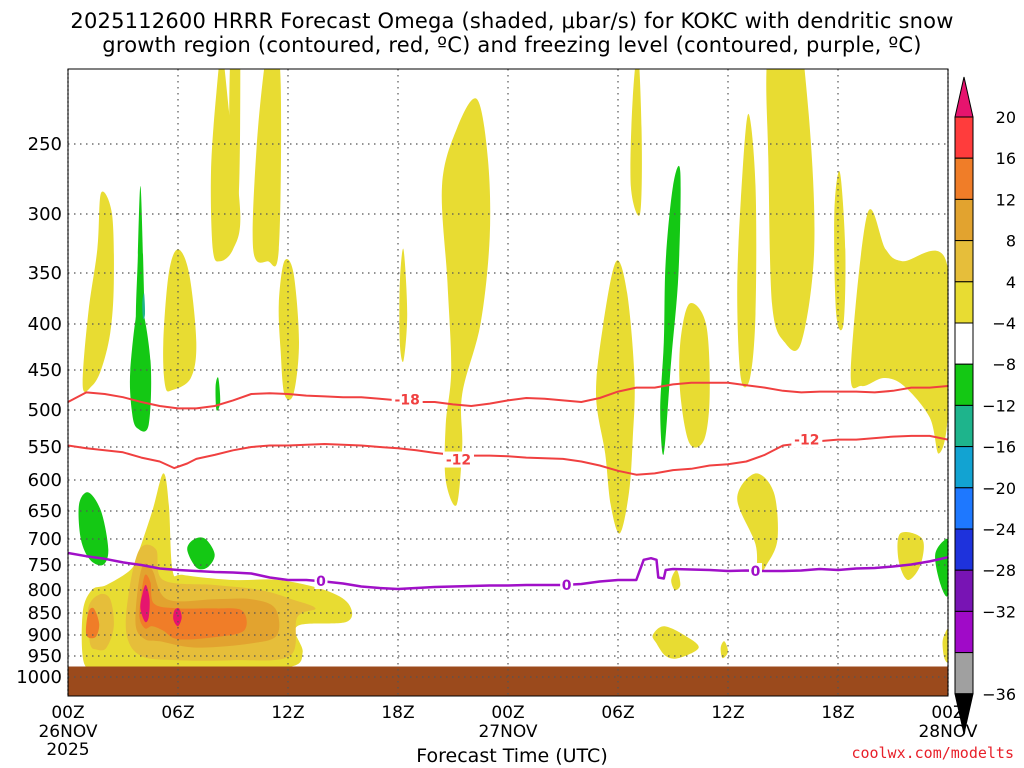  Describe the element at coordinates (45, 214) in the screenshot. I see `y-tick-label-300: 300` at that location.